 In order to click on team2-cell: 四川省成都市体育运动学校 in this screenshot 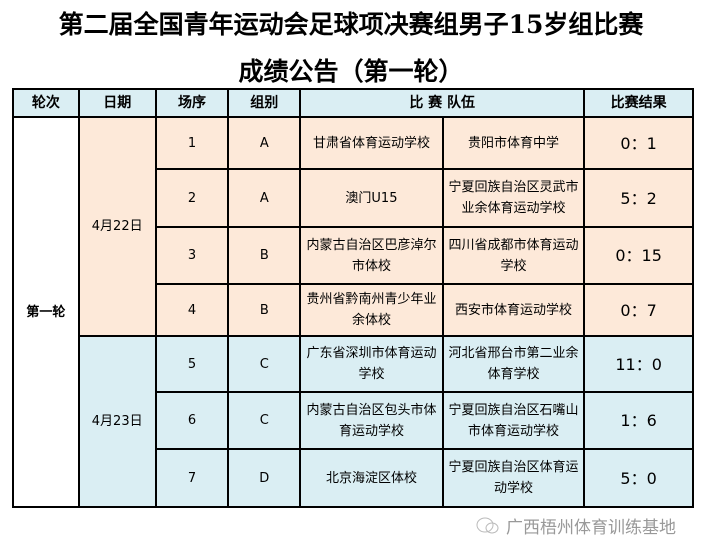, I will do `click(513, 255)`.